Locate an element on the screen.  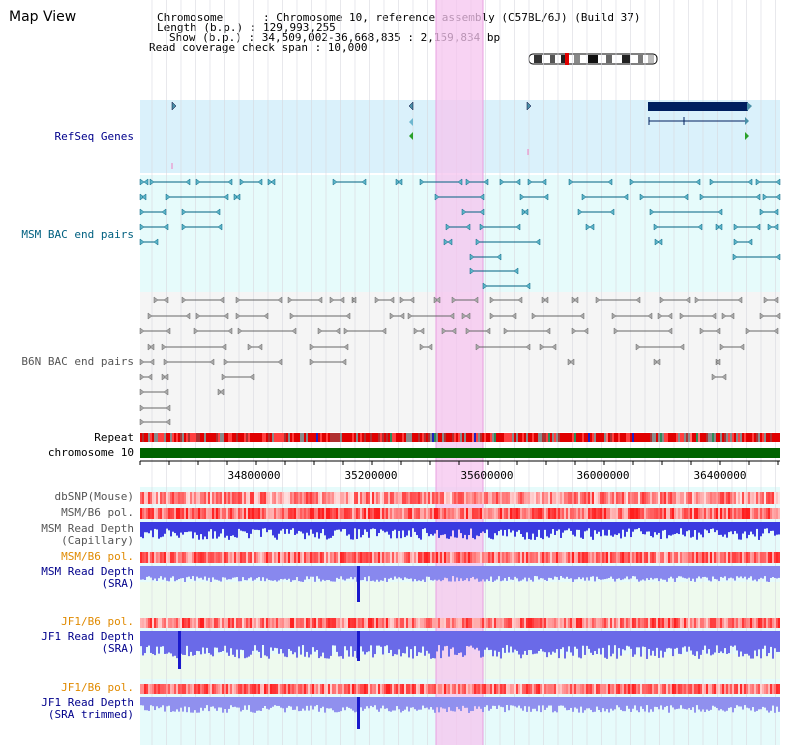
msm-depth-sra-sub: (SRA) is located at coordinates (118, 583).